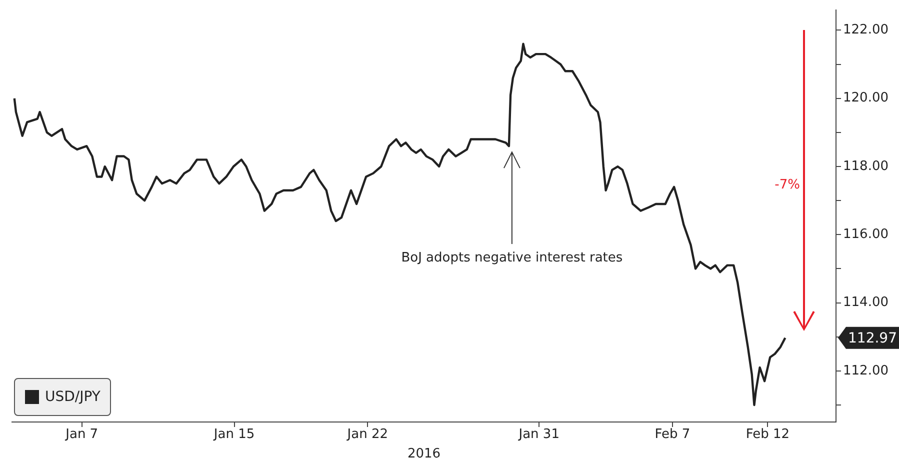 The height and width of the screenshot is (462, 899). What do you see at coordinates (865, 98) in the screenshot?
I see `y-tick-label: 120.00` at bounding box center [865, 98].